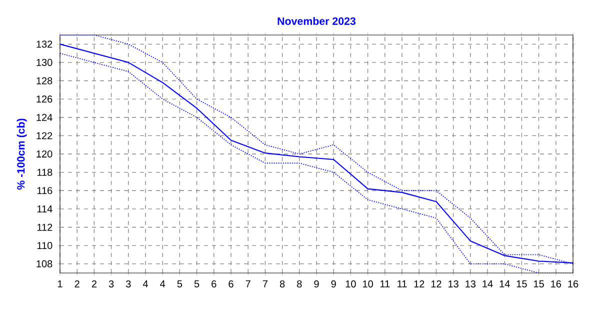 This screenshot has height=321, width=592. What do you see at coordinates (44, 264) in the screenshot?
I see `y-tick-label: 108` at bounding box center [44, 264].